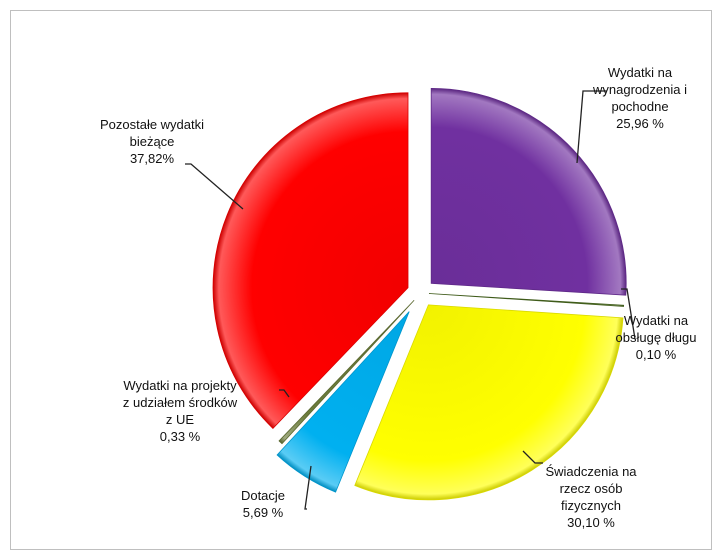 The width and height of the screenshot is (716, 554). What do you see at coordinates (180, 402) in the screenshot?
I see `slice-label-line: z udziałem środków` at bounding box center [180, 402].